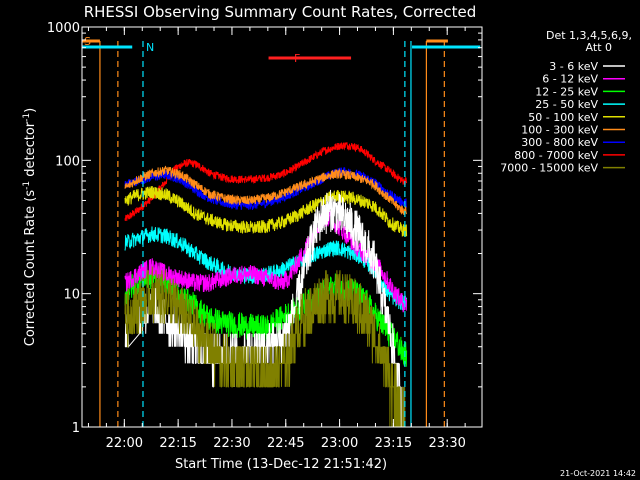 The height and width of the screenshot is (480, 640). Describe the element at coordinates (30, 151) in the screenshot. I see `y-axis-label-mid: detector` at that location.